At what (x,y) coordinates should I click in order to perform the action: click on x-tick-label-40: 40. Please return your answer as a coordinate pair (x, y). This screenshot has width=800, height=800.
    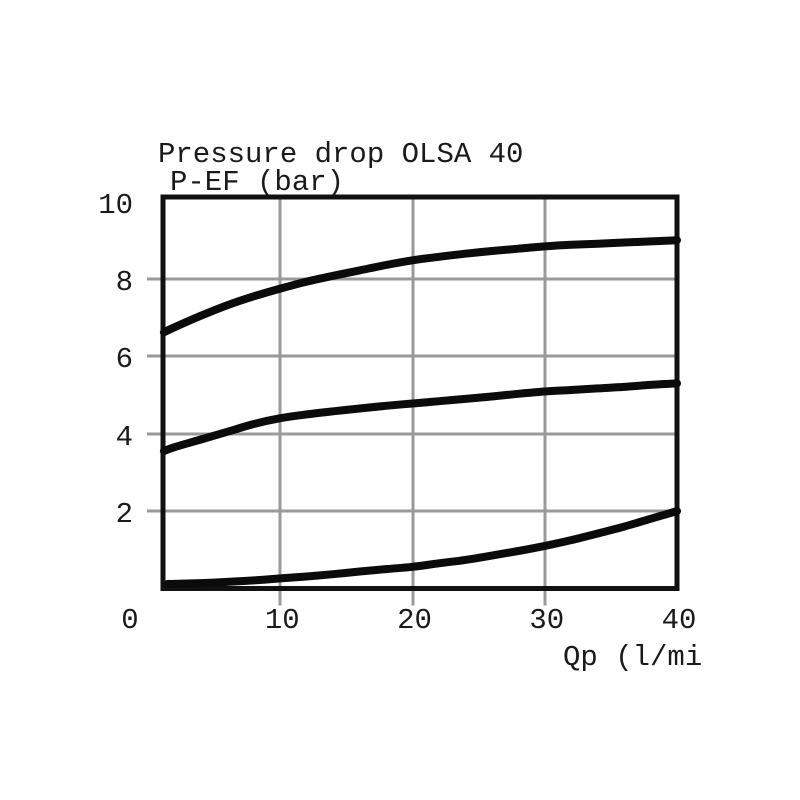
    Looking at the image, I should click on (679, 620).